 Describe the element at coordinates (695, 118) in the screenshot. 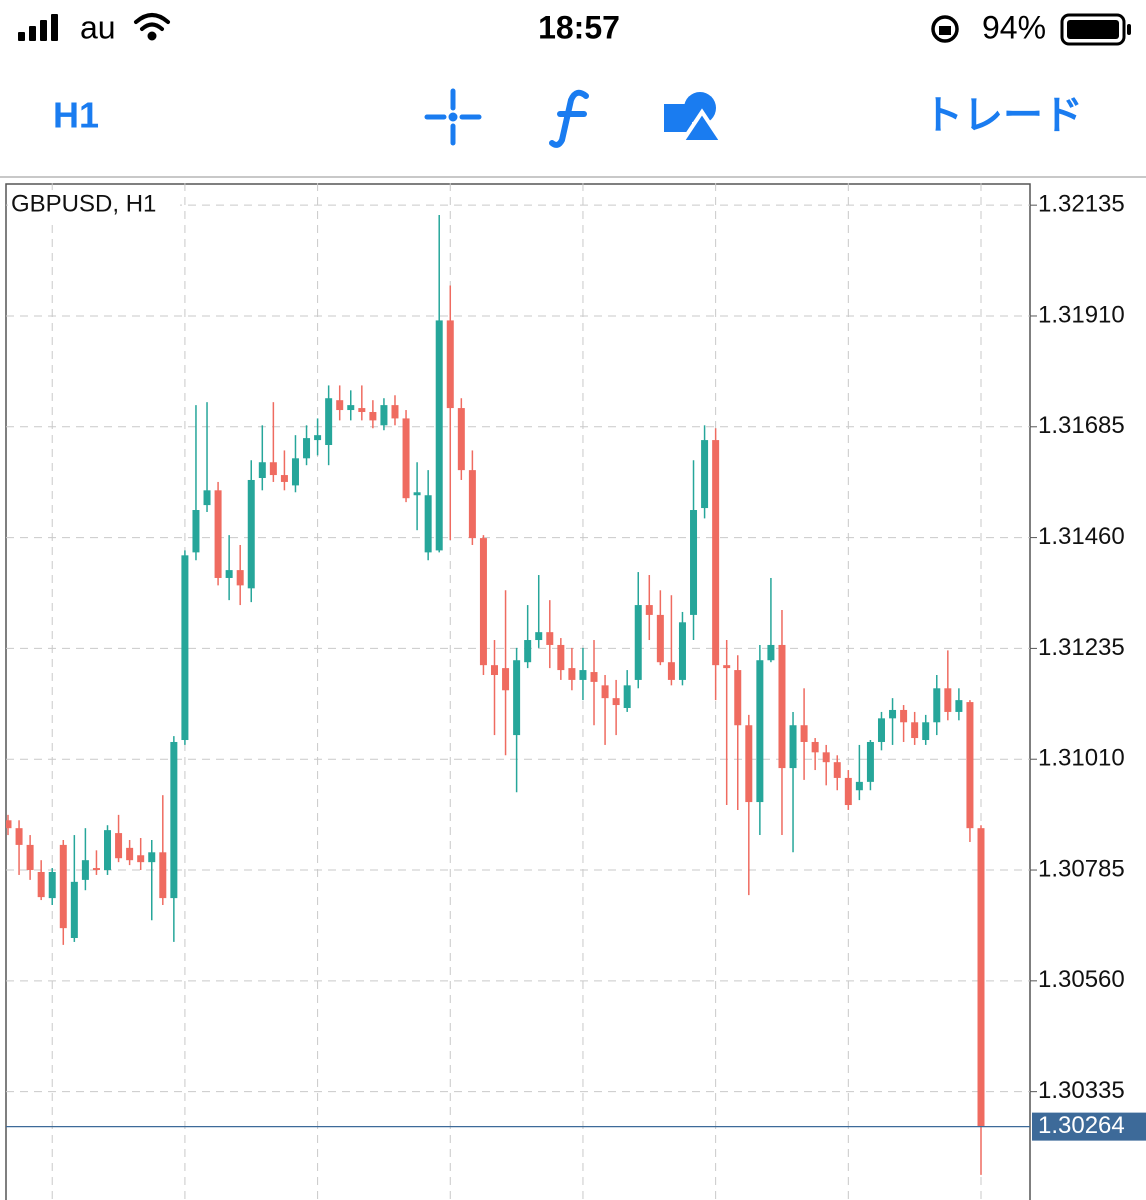

I see `objects-button` at that location.